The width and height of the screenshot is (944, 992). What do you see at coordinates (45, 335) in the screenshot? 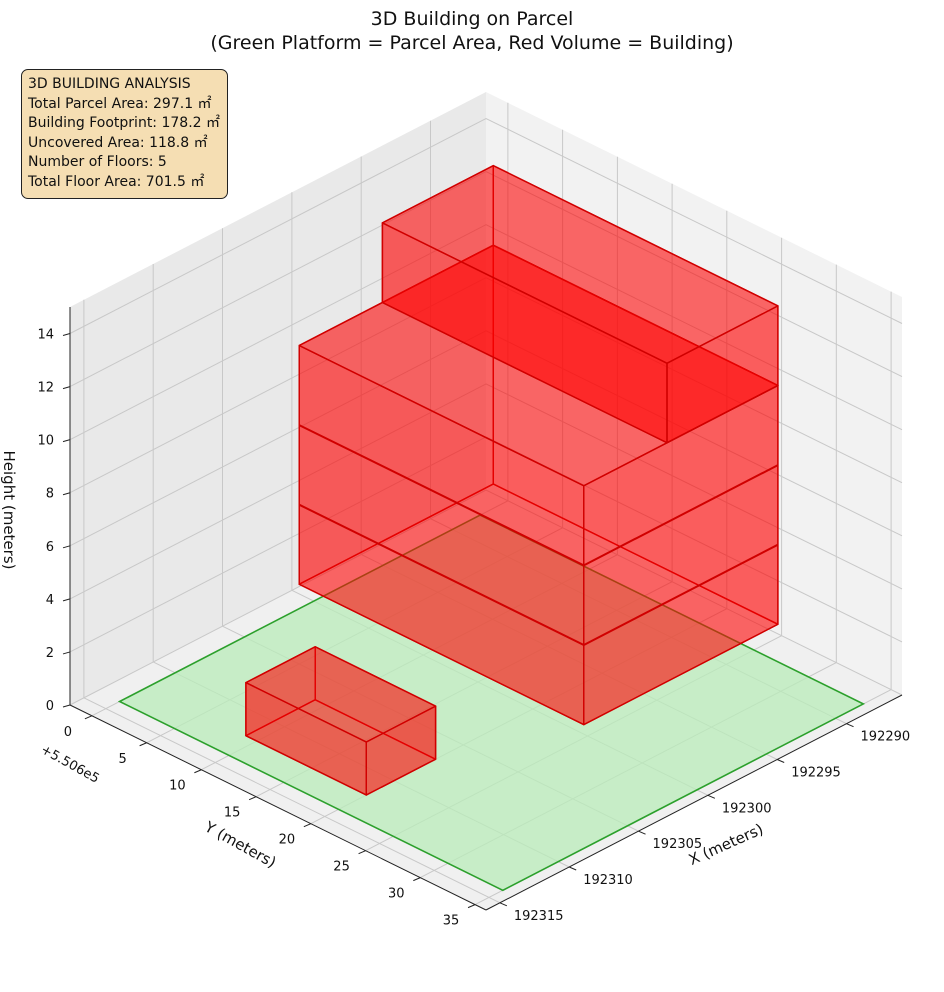
I see `z-tick-label: 14` at bounding box center [45, 335].